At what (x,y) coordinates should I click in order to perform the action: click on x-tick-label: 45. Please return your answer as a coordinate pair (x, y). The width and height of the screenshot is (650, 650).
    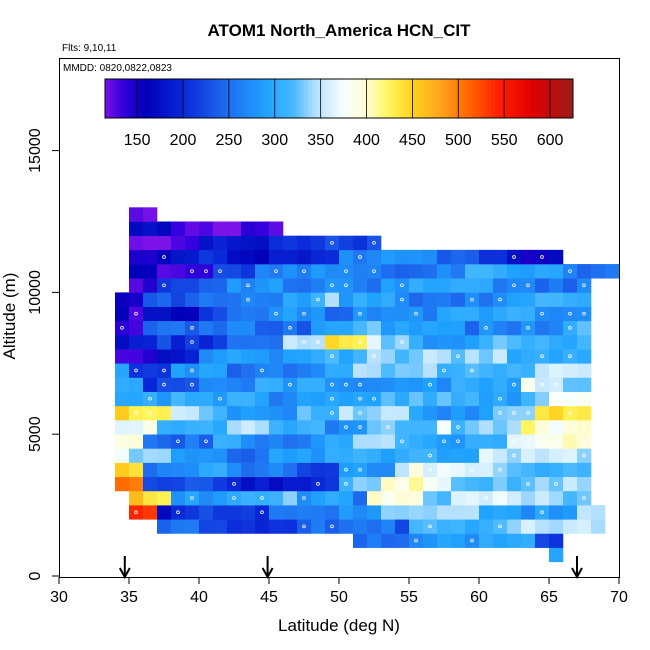
    Looking at the image, I should click on (269, 597).